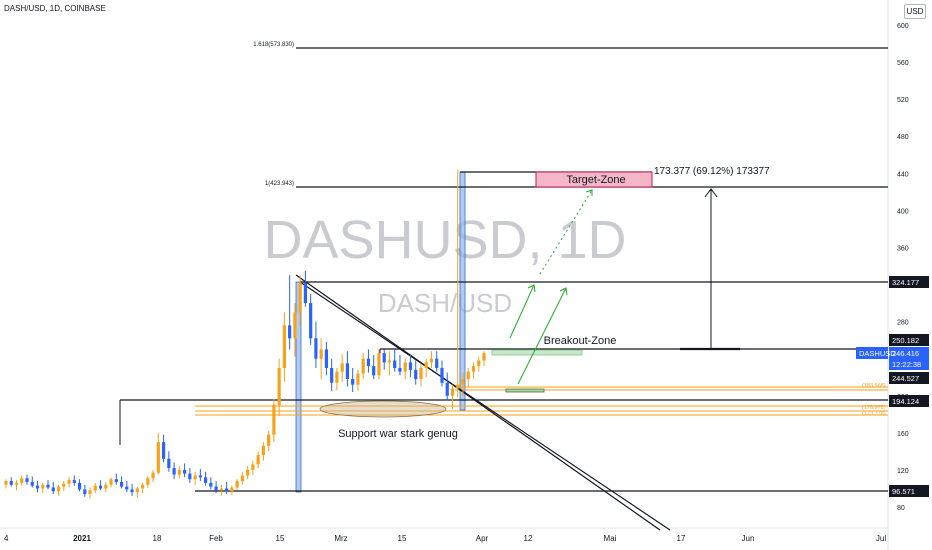 This screenshot has height=550, width=932. Describe the element at coordinates (537, 352) in the screenshot. I see `breakout-zone-box` at that location.